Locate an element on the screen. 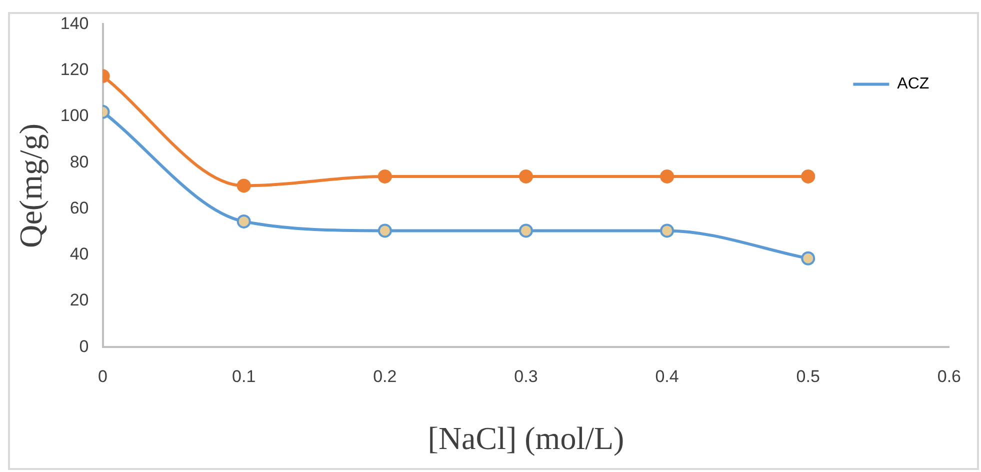 The width and height of the screenshot is (981, 472). y-axis-title: Qe(mg/g) is located at coordinates (30, 185).